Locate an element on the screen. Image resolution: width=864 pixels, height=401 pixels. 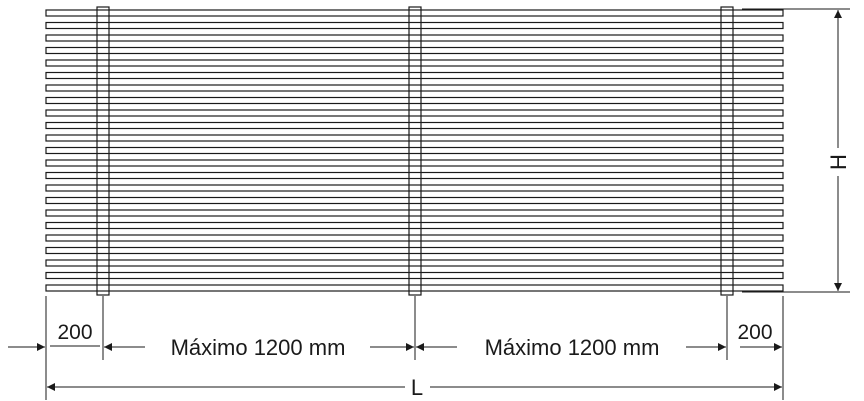
height-dimension is located at coordinates (796, 150).